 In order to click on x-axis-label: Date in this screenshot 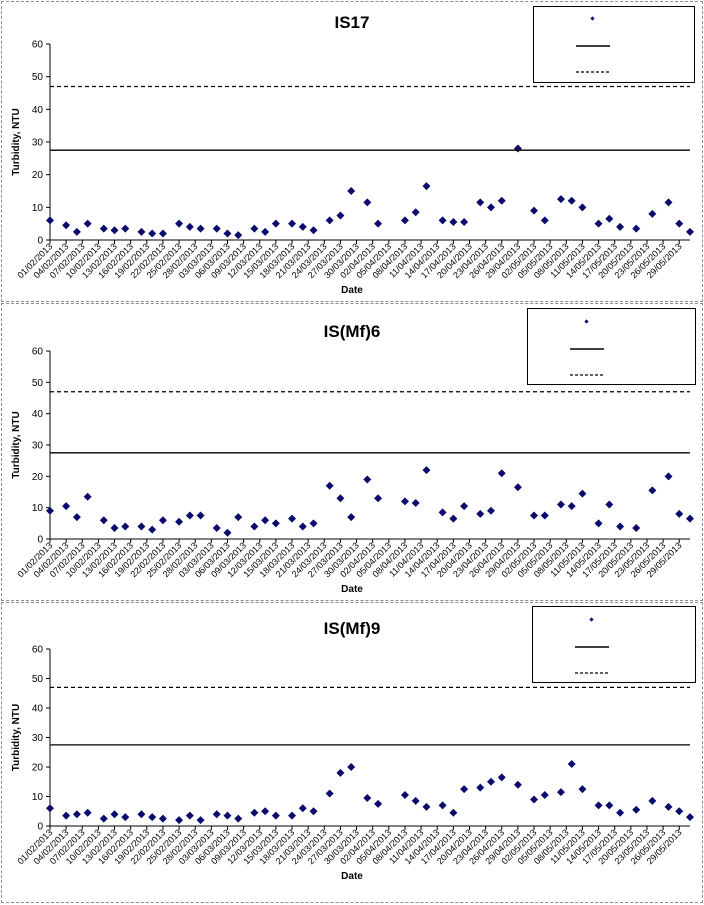, I will do `click(352, 876)`.